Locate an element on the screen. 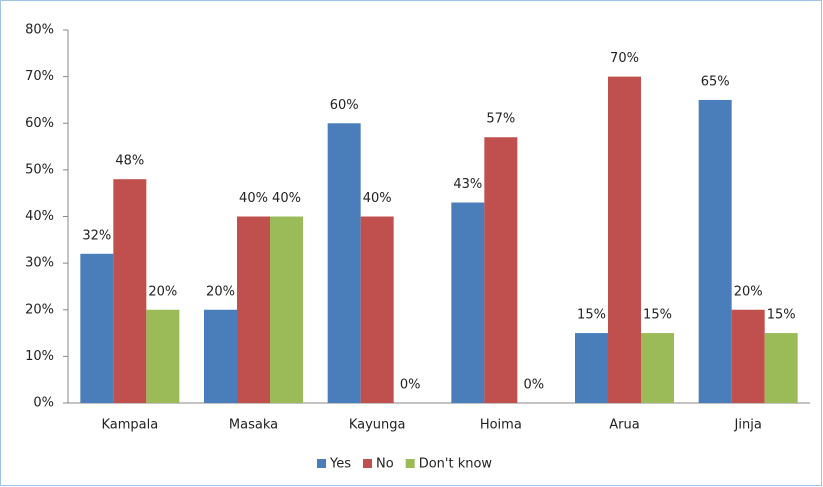 This screenshot has width=823, height=487. y-tick-label: 80% is located at coordinates (39, 30).